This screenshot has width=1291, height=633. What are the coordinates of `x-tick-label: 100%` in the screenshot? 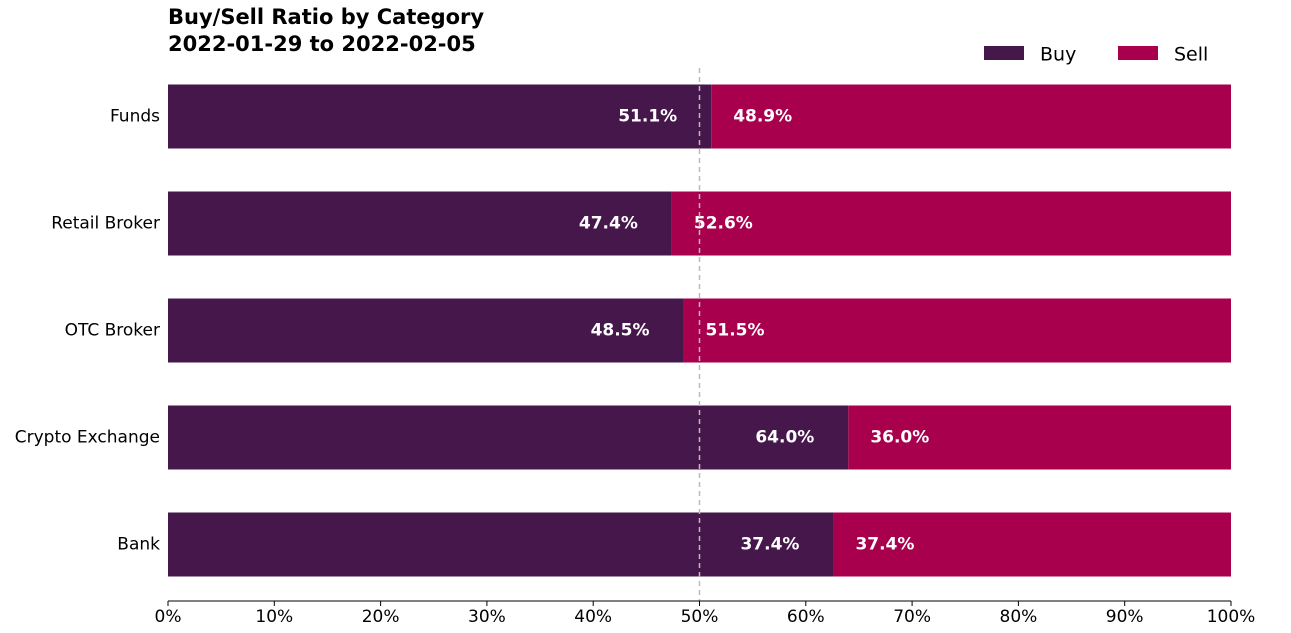 It's located at (1231, 617).